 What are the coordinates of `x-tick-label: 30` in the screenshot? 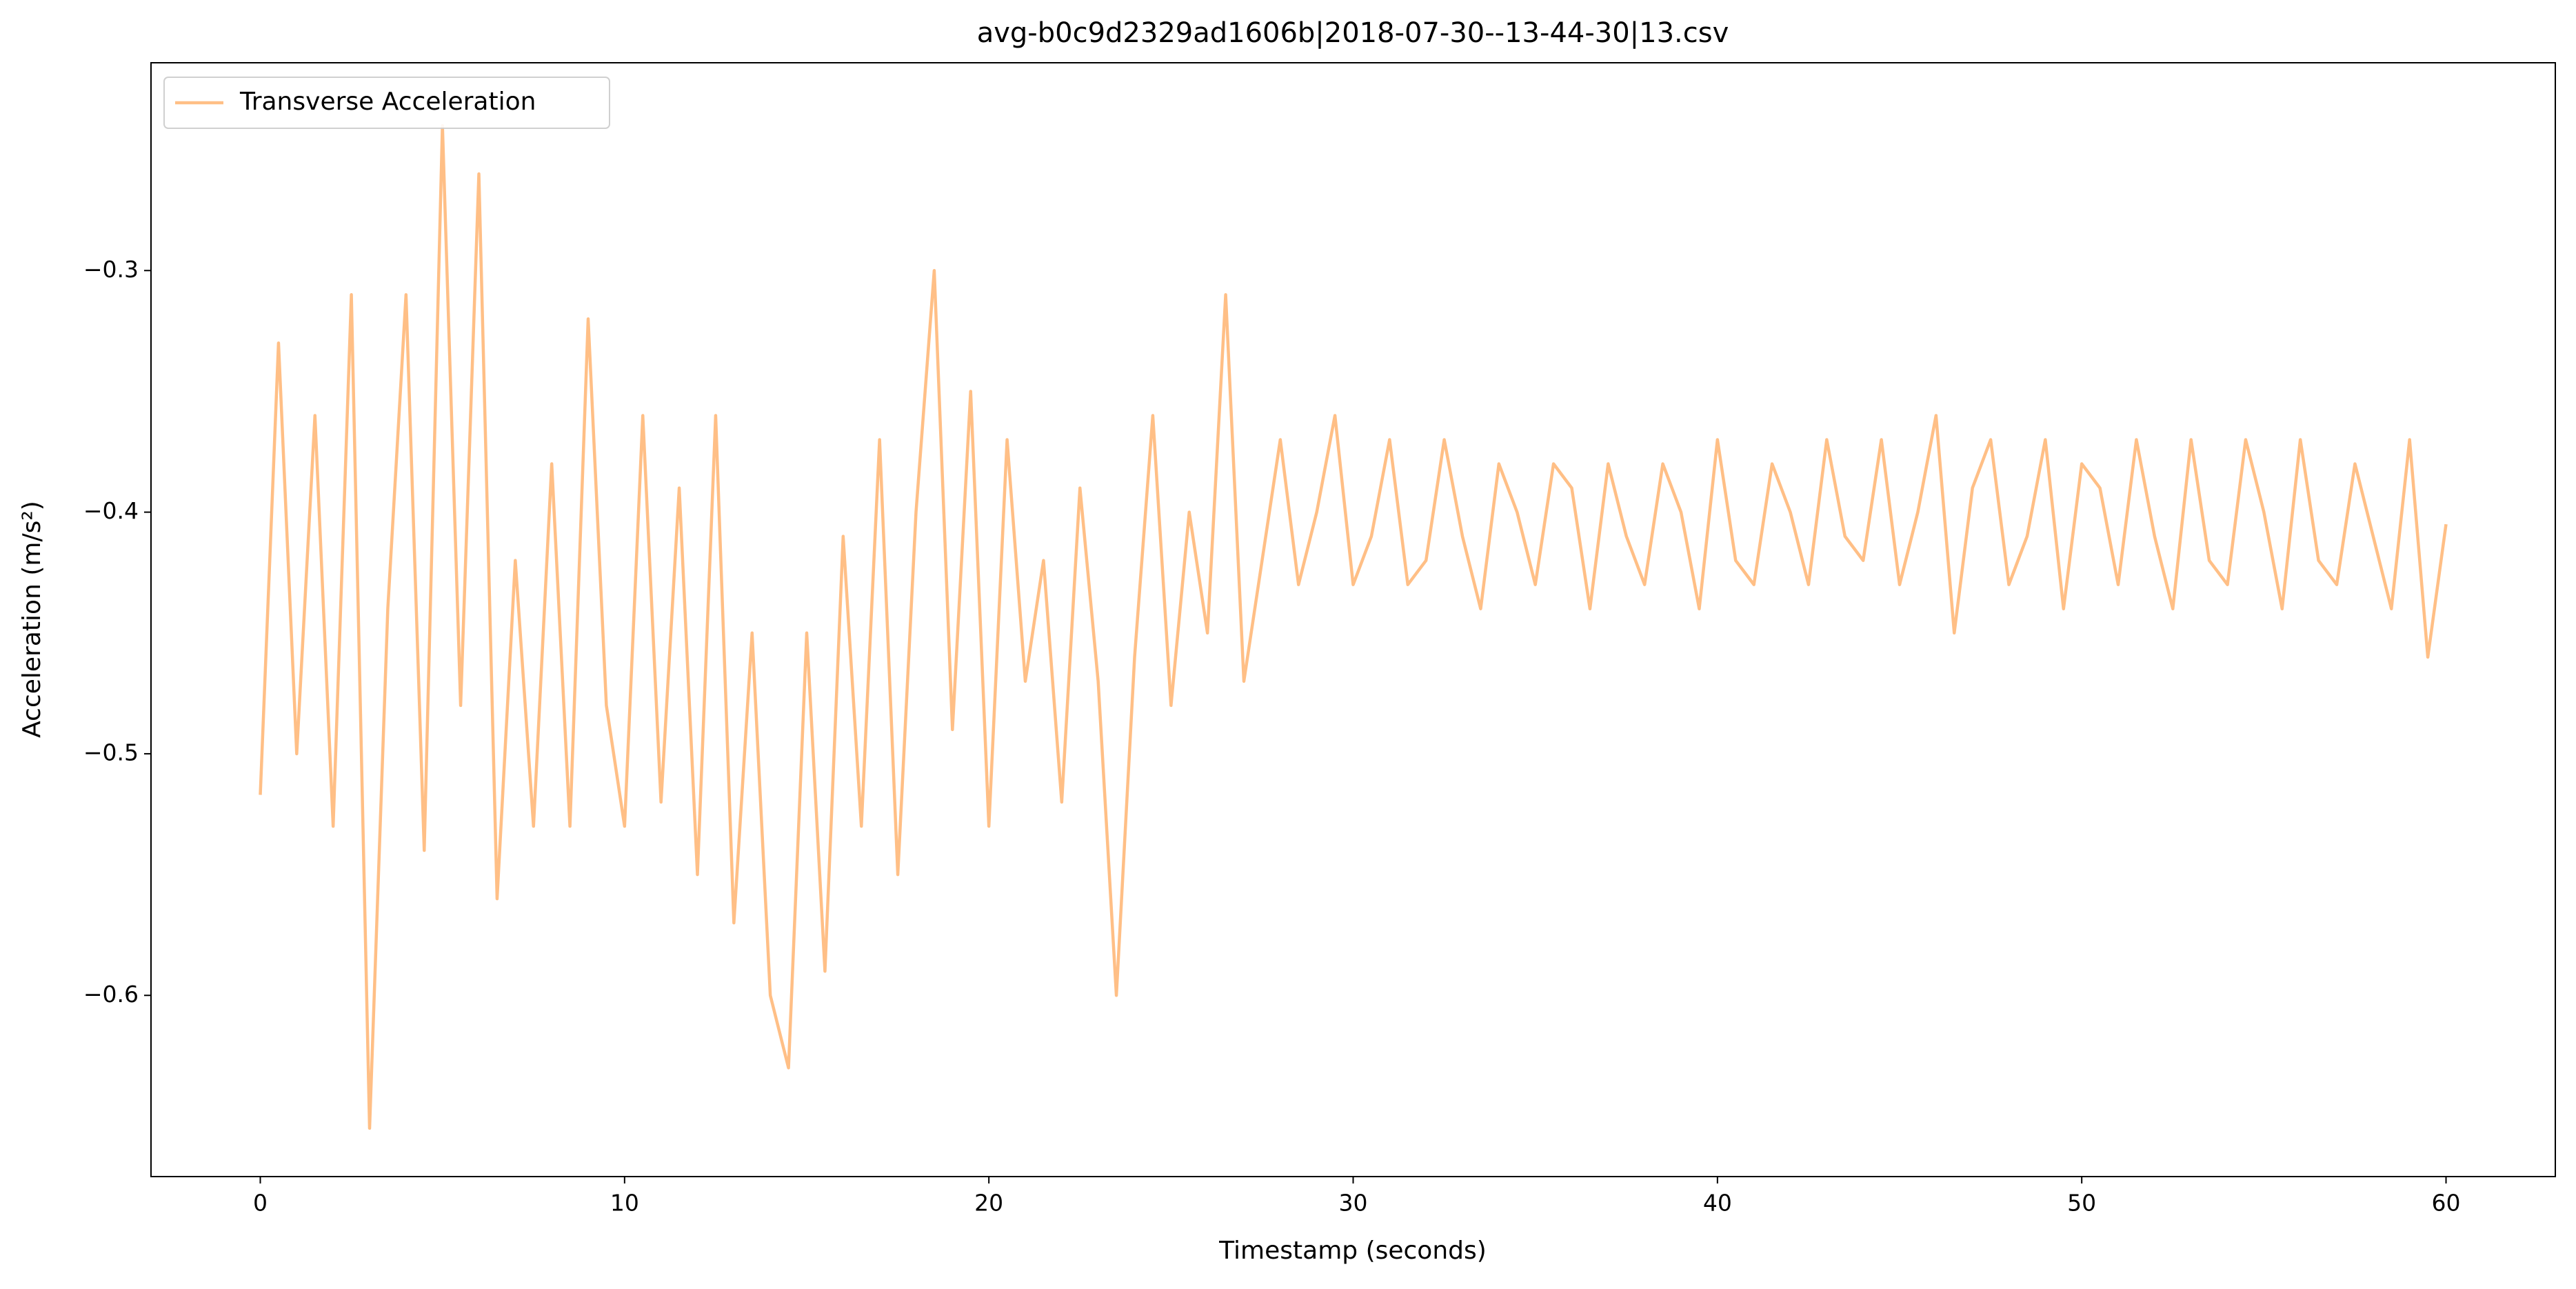 It's located at (1353, 1203).